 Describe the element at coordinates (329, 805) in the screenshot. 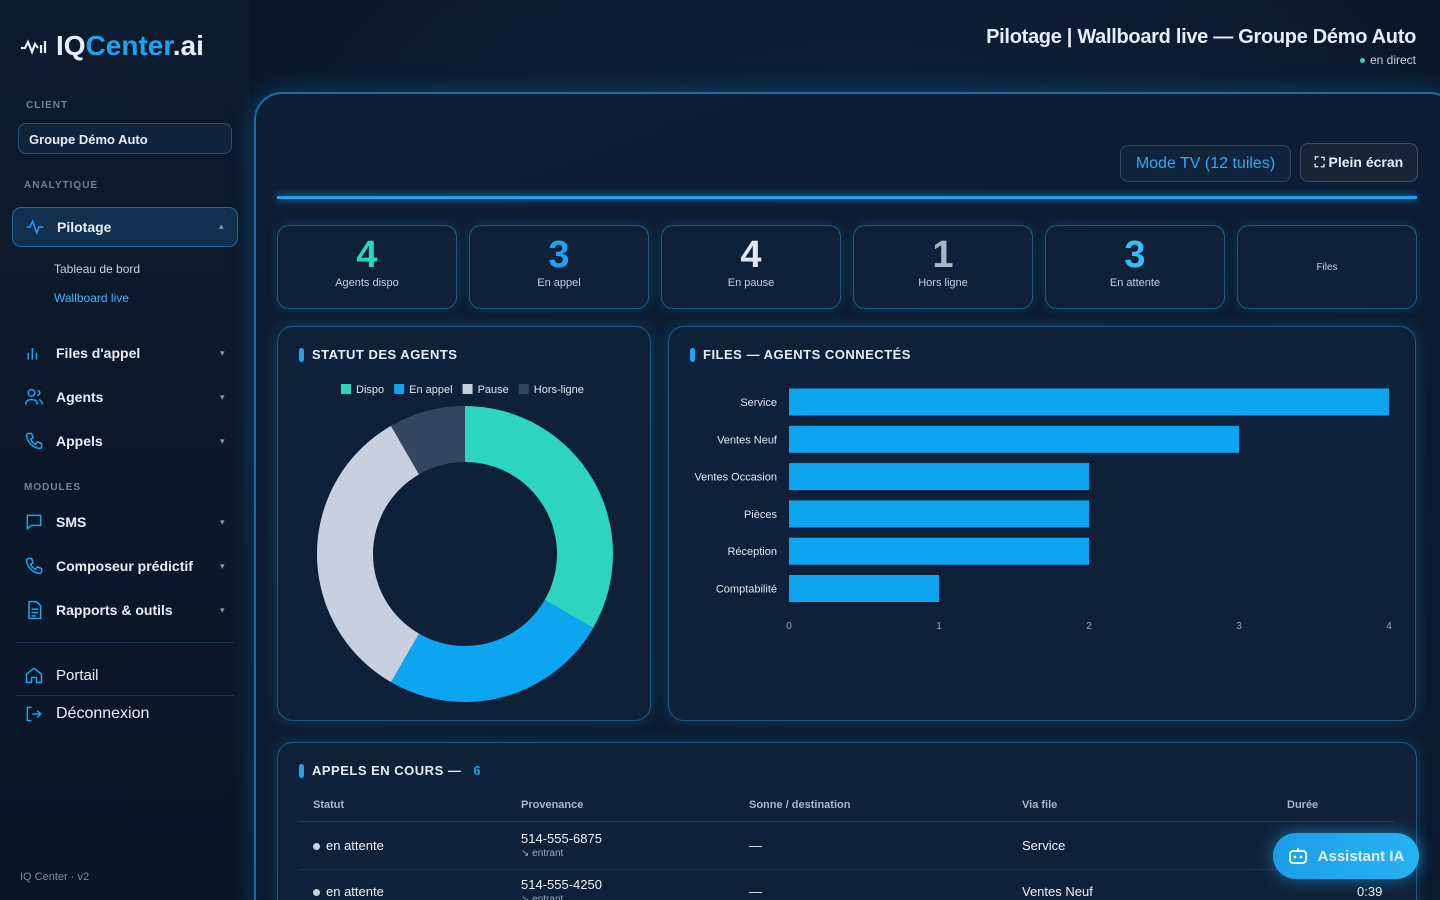

I see `column-header: Statut` at that location.